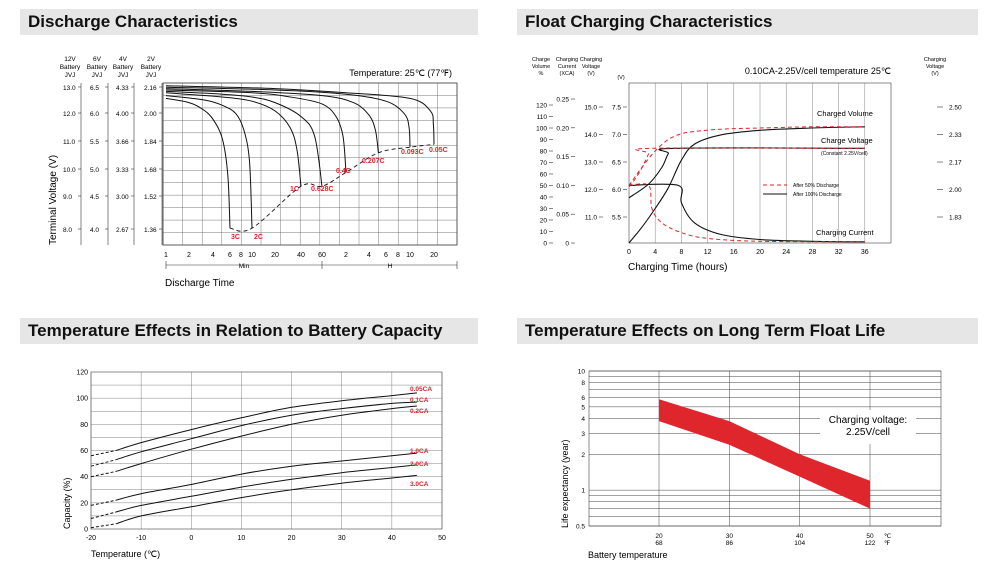 This screenshot has width=1000, height=586. What do you see at coordinates (91, 538) in the screenshot?
I see `x-tick-label: -20` at bounding box center [91, 538].